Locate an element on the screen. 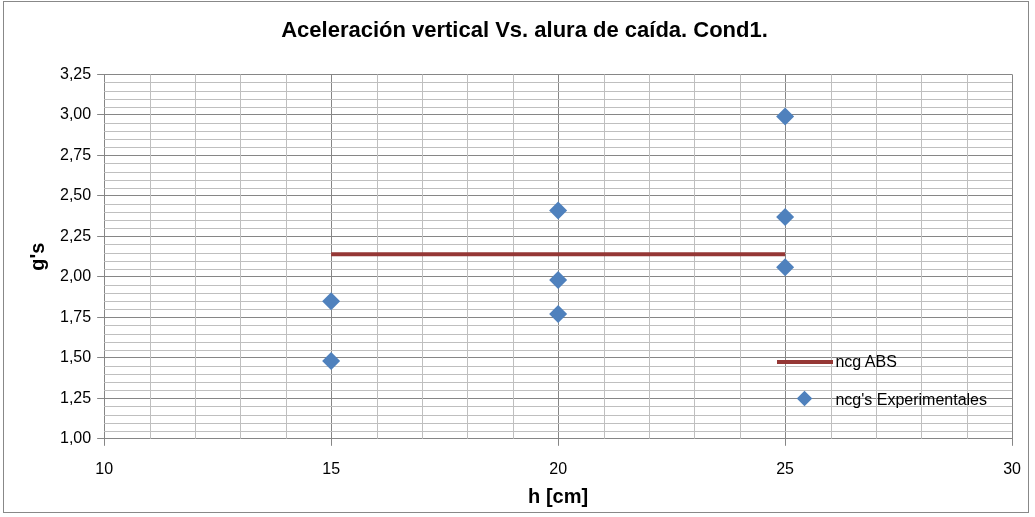 The width and height of the screenshot is (1035, 517). x-tick-label: 15 is located at coordinates (331, 468).